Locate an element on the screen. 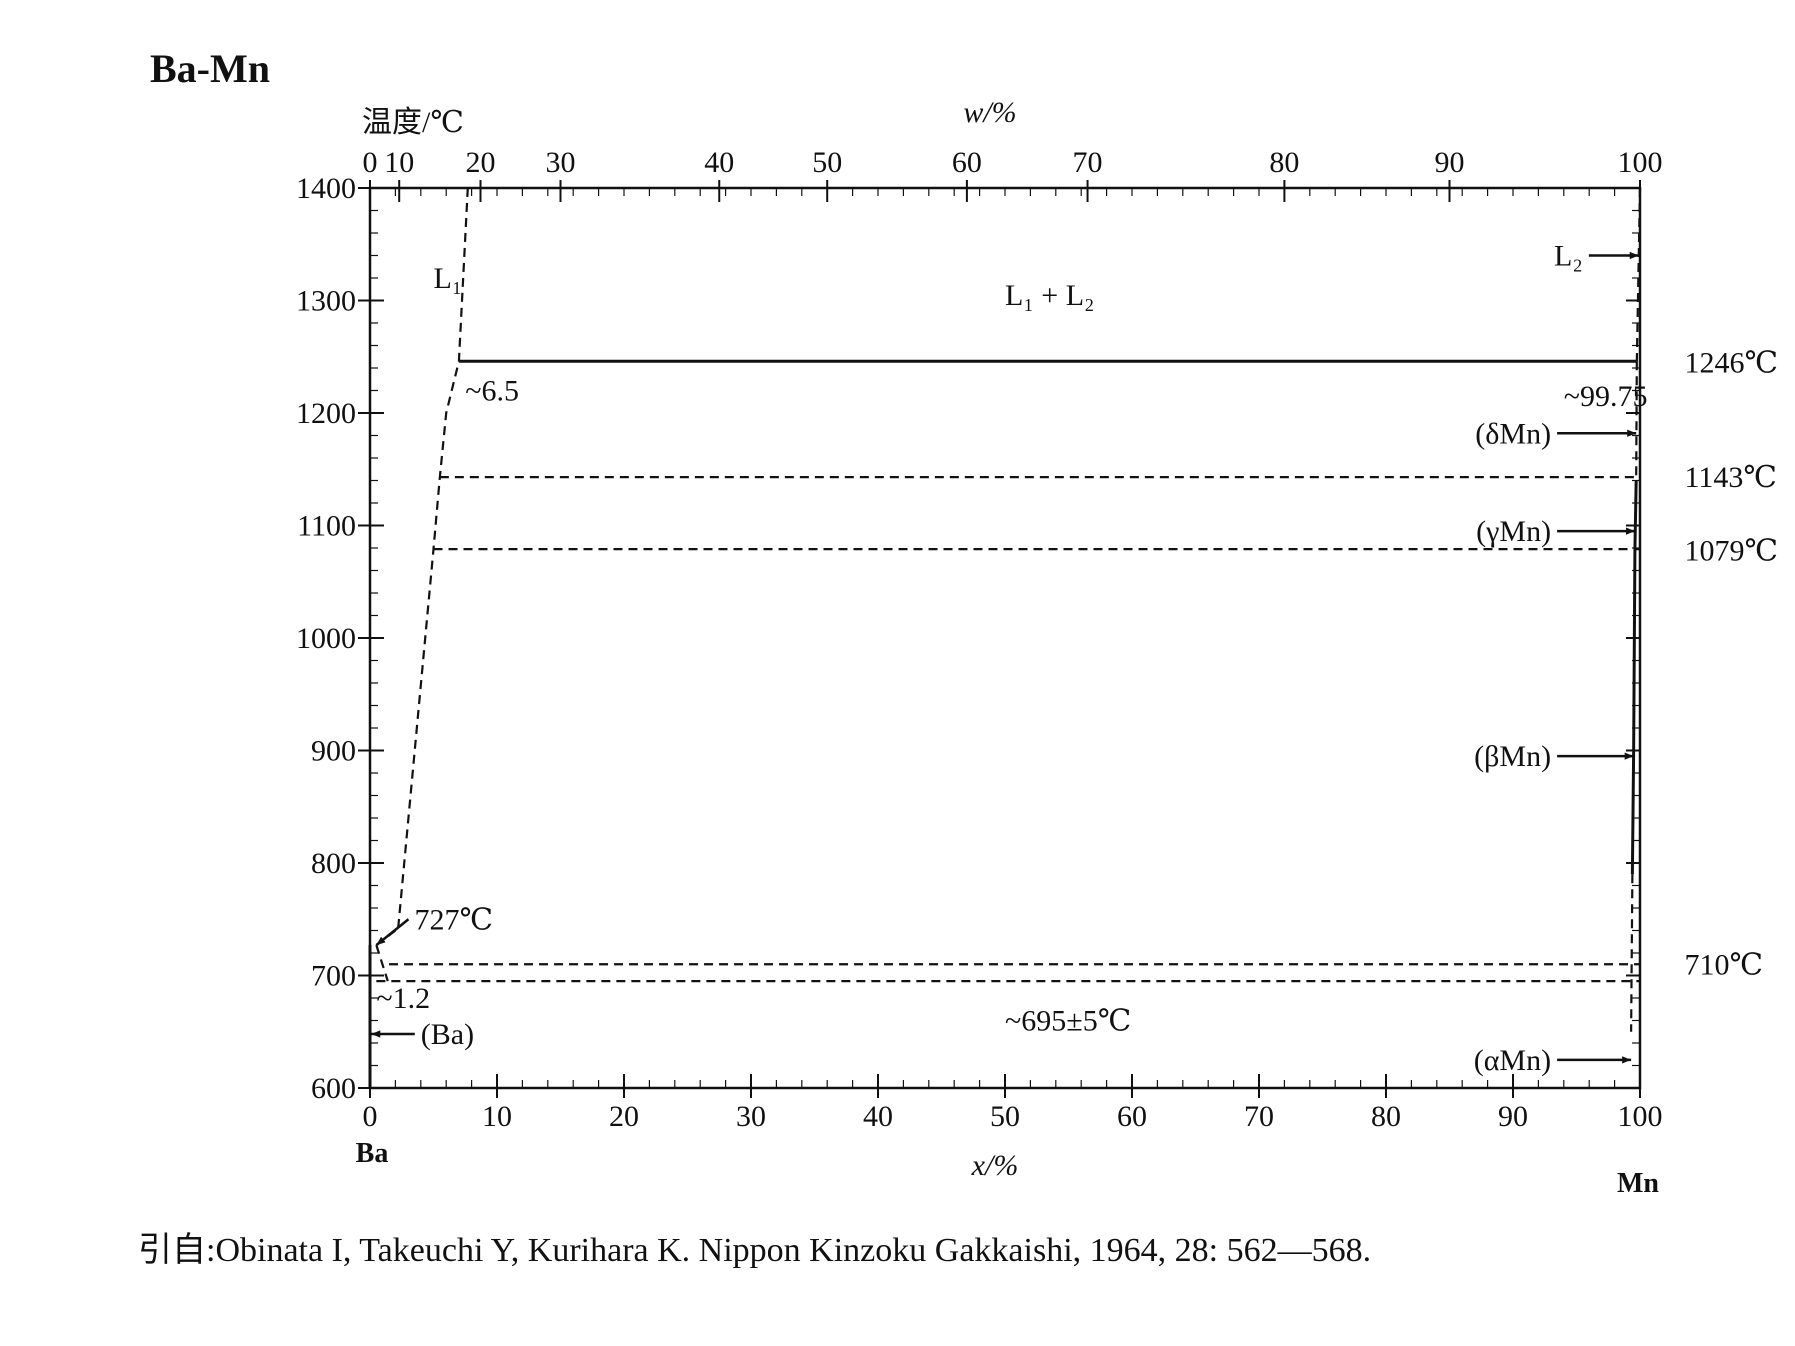 The height and width of the screenshot is (1346, 1795). x-tick-label: 0 is located at coordinates (370, 1116).